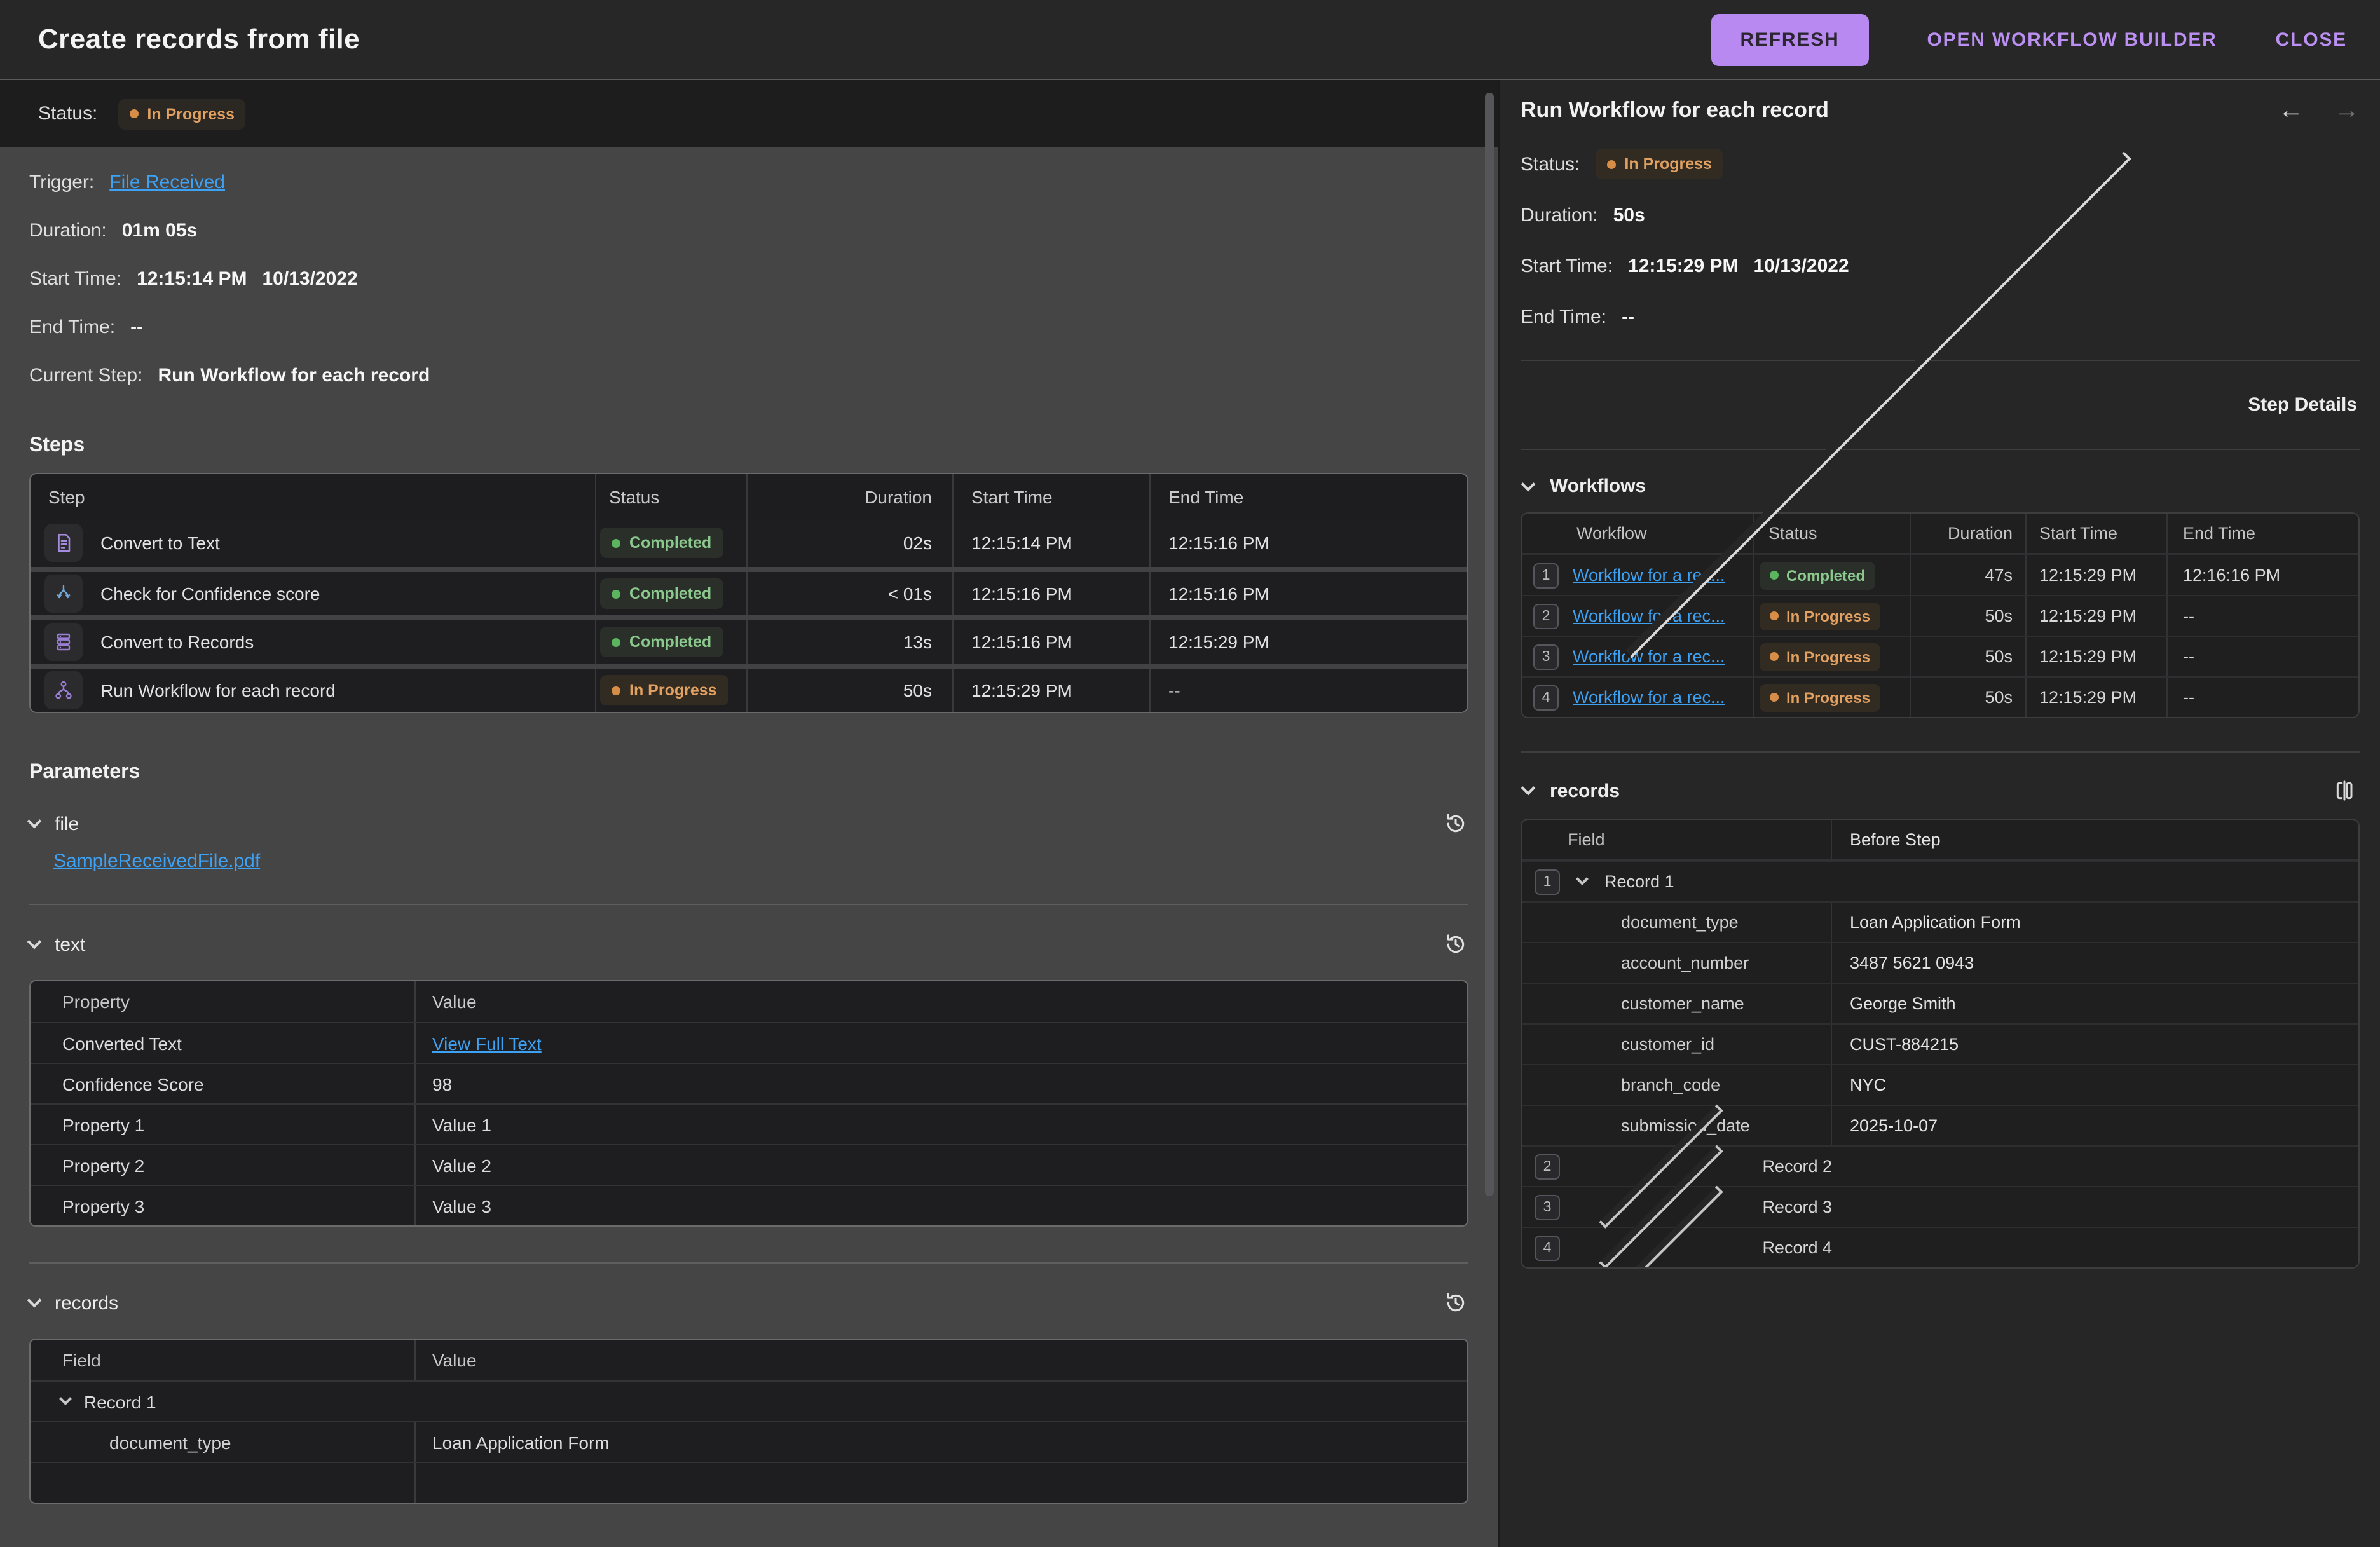 Image resolution: width=2380 pixels, height=1547 pixels. What do you see at coordinates (1790, 39) in the screenshot?
I see `refresh-button: REFRESH` at bounding box center [1790, 39].